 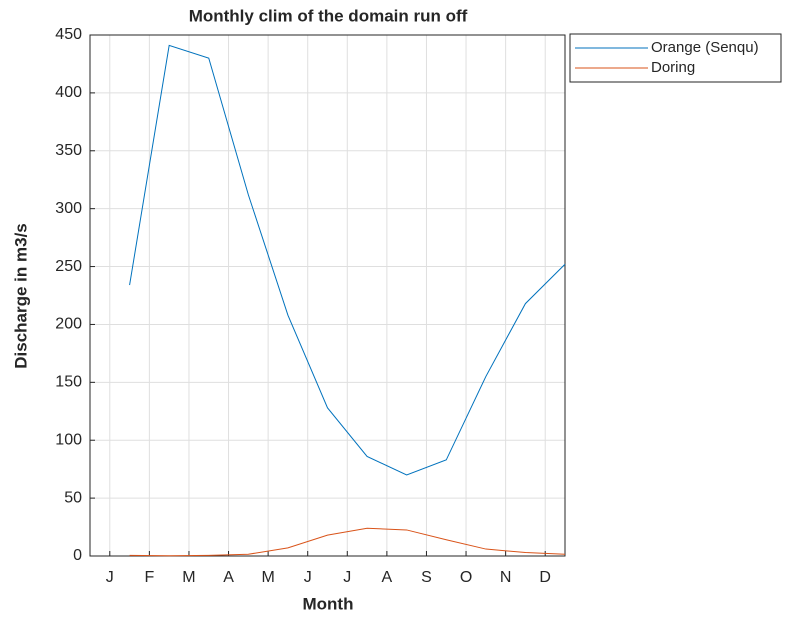 What do you see at coordinates (673, 67) in the screenshot?
I see `legend-label: Doring` at bounding box center [673, 67].